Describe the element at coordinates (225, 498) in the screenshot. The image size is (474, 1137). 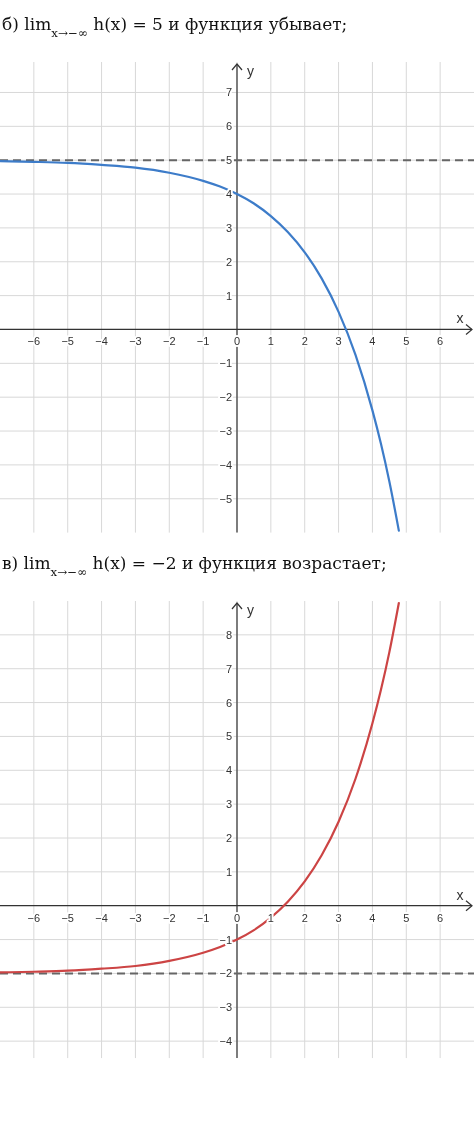
I see `y-tick-label: −5` at that location.